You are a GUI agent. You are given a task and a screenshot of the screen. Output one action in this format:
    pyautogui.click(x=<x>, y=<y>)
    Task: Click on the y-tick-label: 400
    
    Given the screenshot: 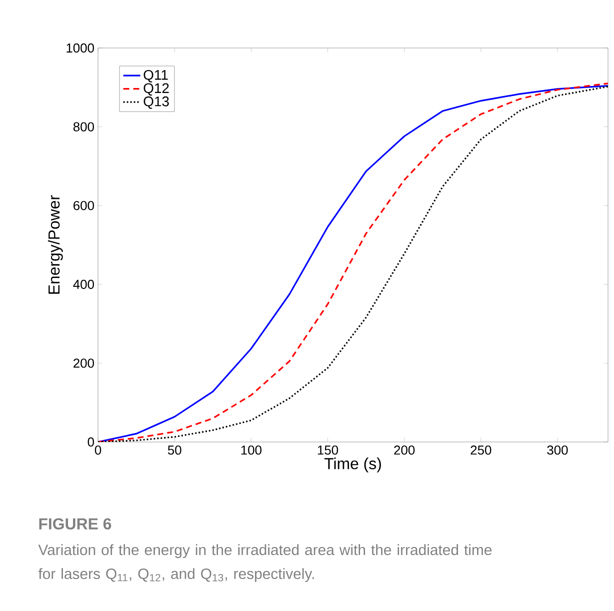 What is the action you would take?
    pyautogui.click(x=83, y=284)
    